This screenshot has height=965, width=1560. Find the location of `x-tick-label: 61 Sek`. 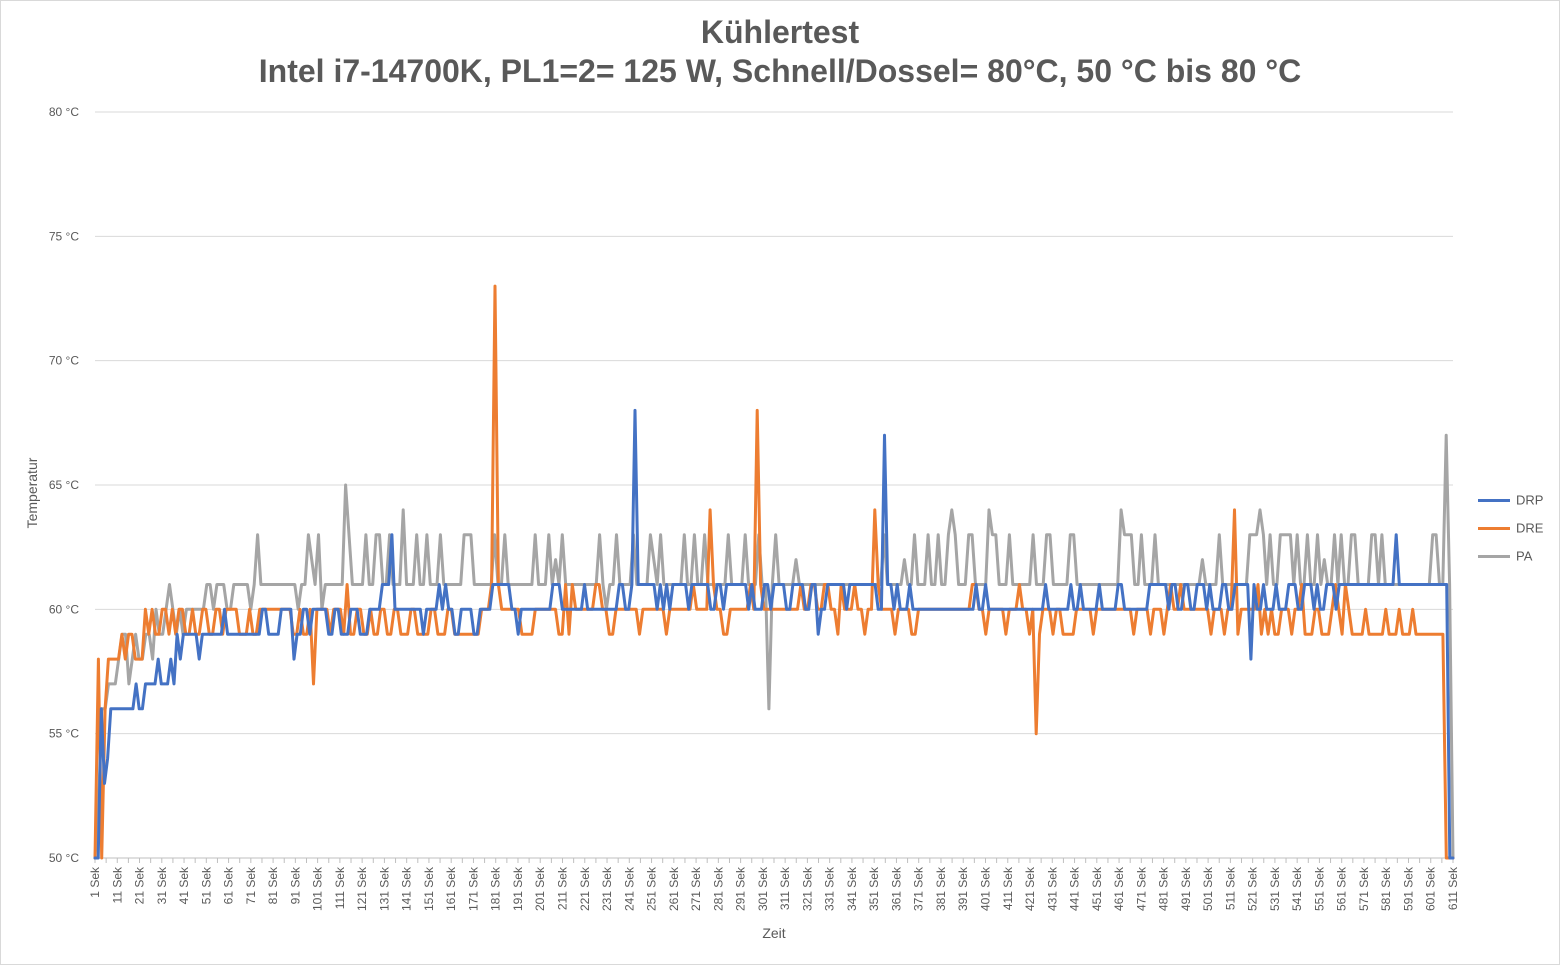

x-tick-label: 61 Sek is located at coordinates (229, 885).